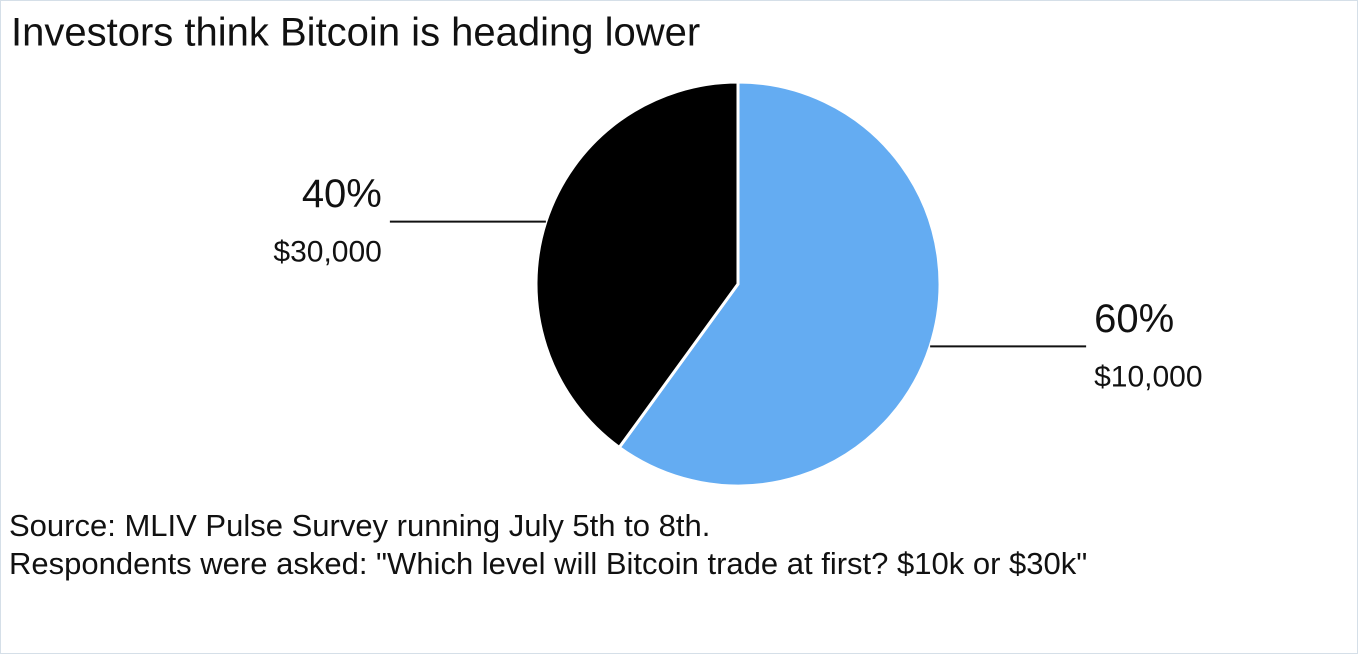 The width and height of the screenshot is (1358, 654). Describe the element at coordinates (1134, 319) in the screenshot. I see `slice-percent-label: 60%` at that location.